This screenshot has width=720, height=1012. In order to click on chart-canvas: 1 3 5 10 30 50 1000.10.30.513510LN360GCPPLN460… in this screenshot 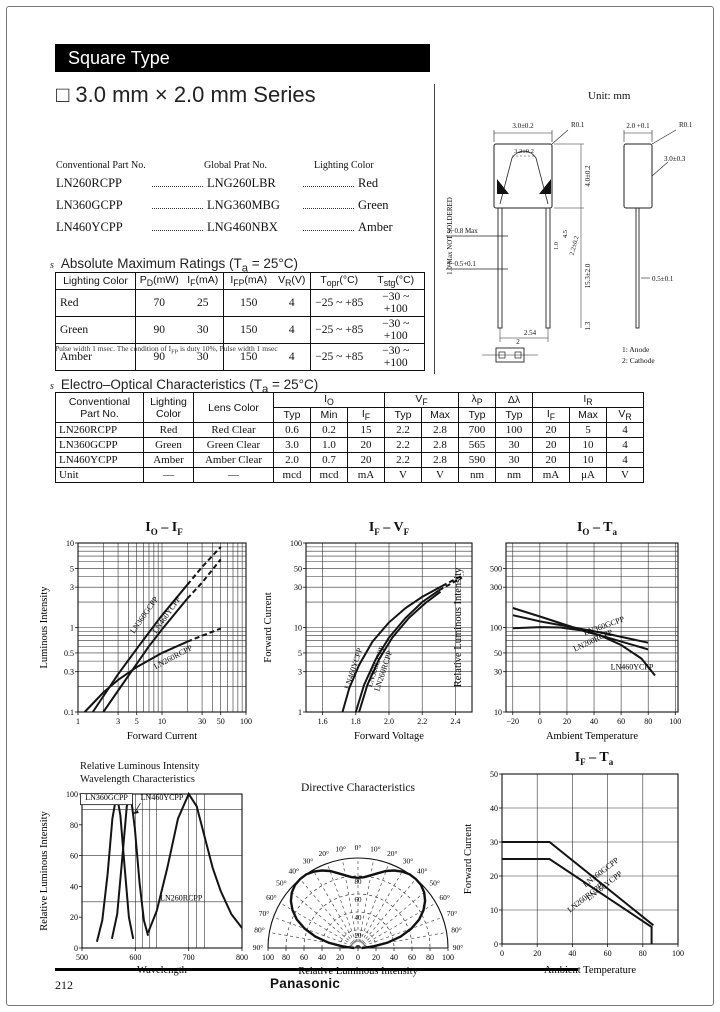, I will do `click(145, 640)`.